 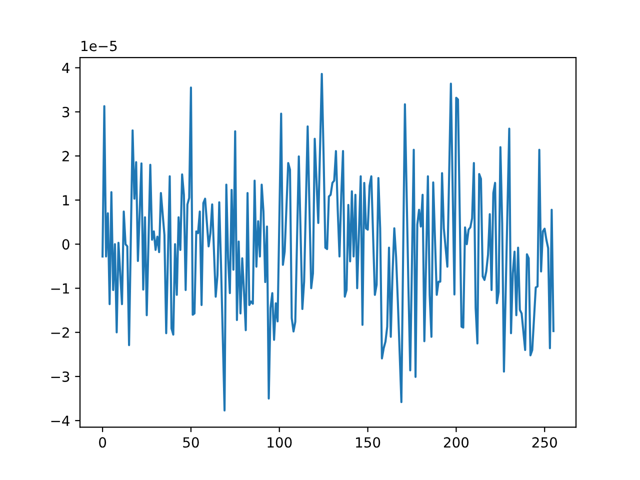 I want to click on y-tick-label: 0, so click(x=66, y=244).